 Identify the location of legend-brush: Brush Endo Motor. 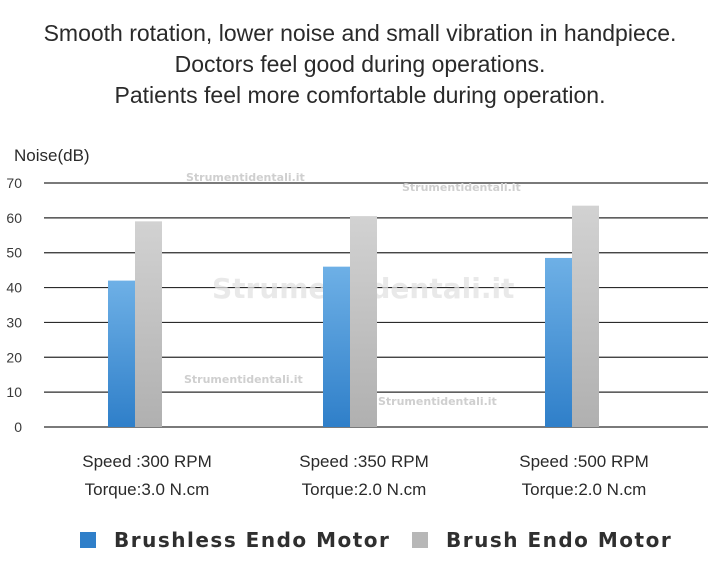
(542, 540).